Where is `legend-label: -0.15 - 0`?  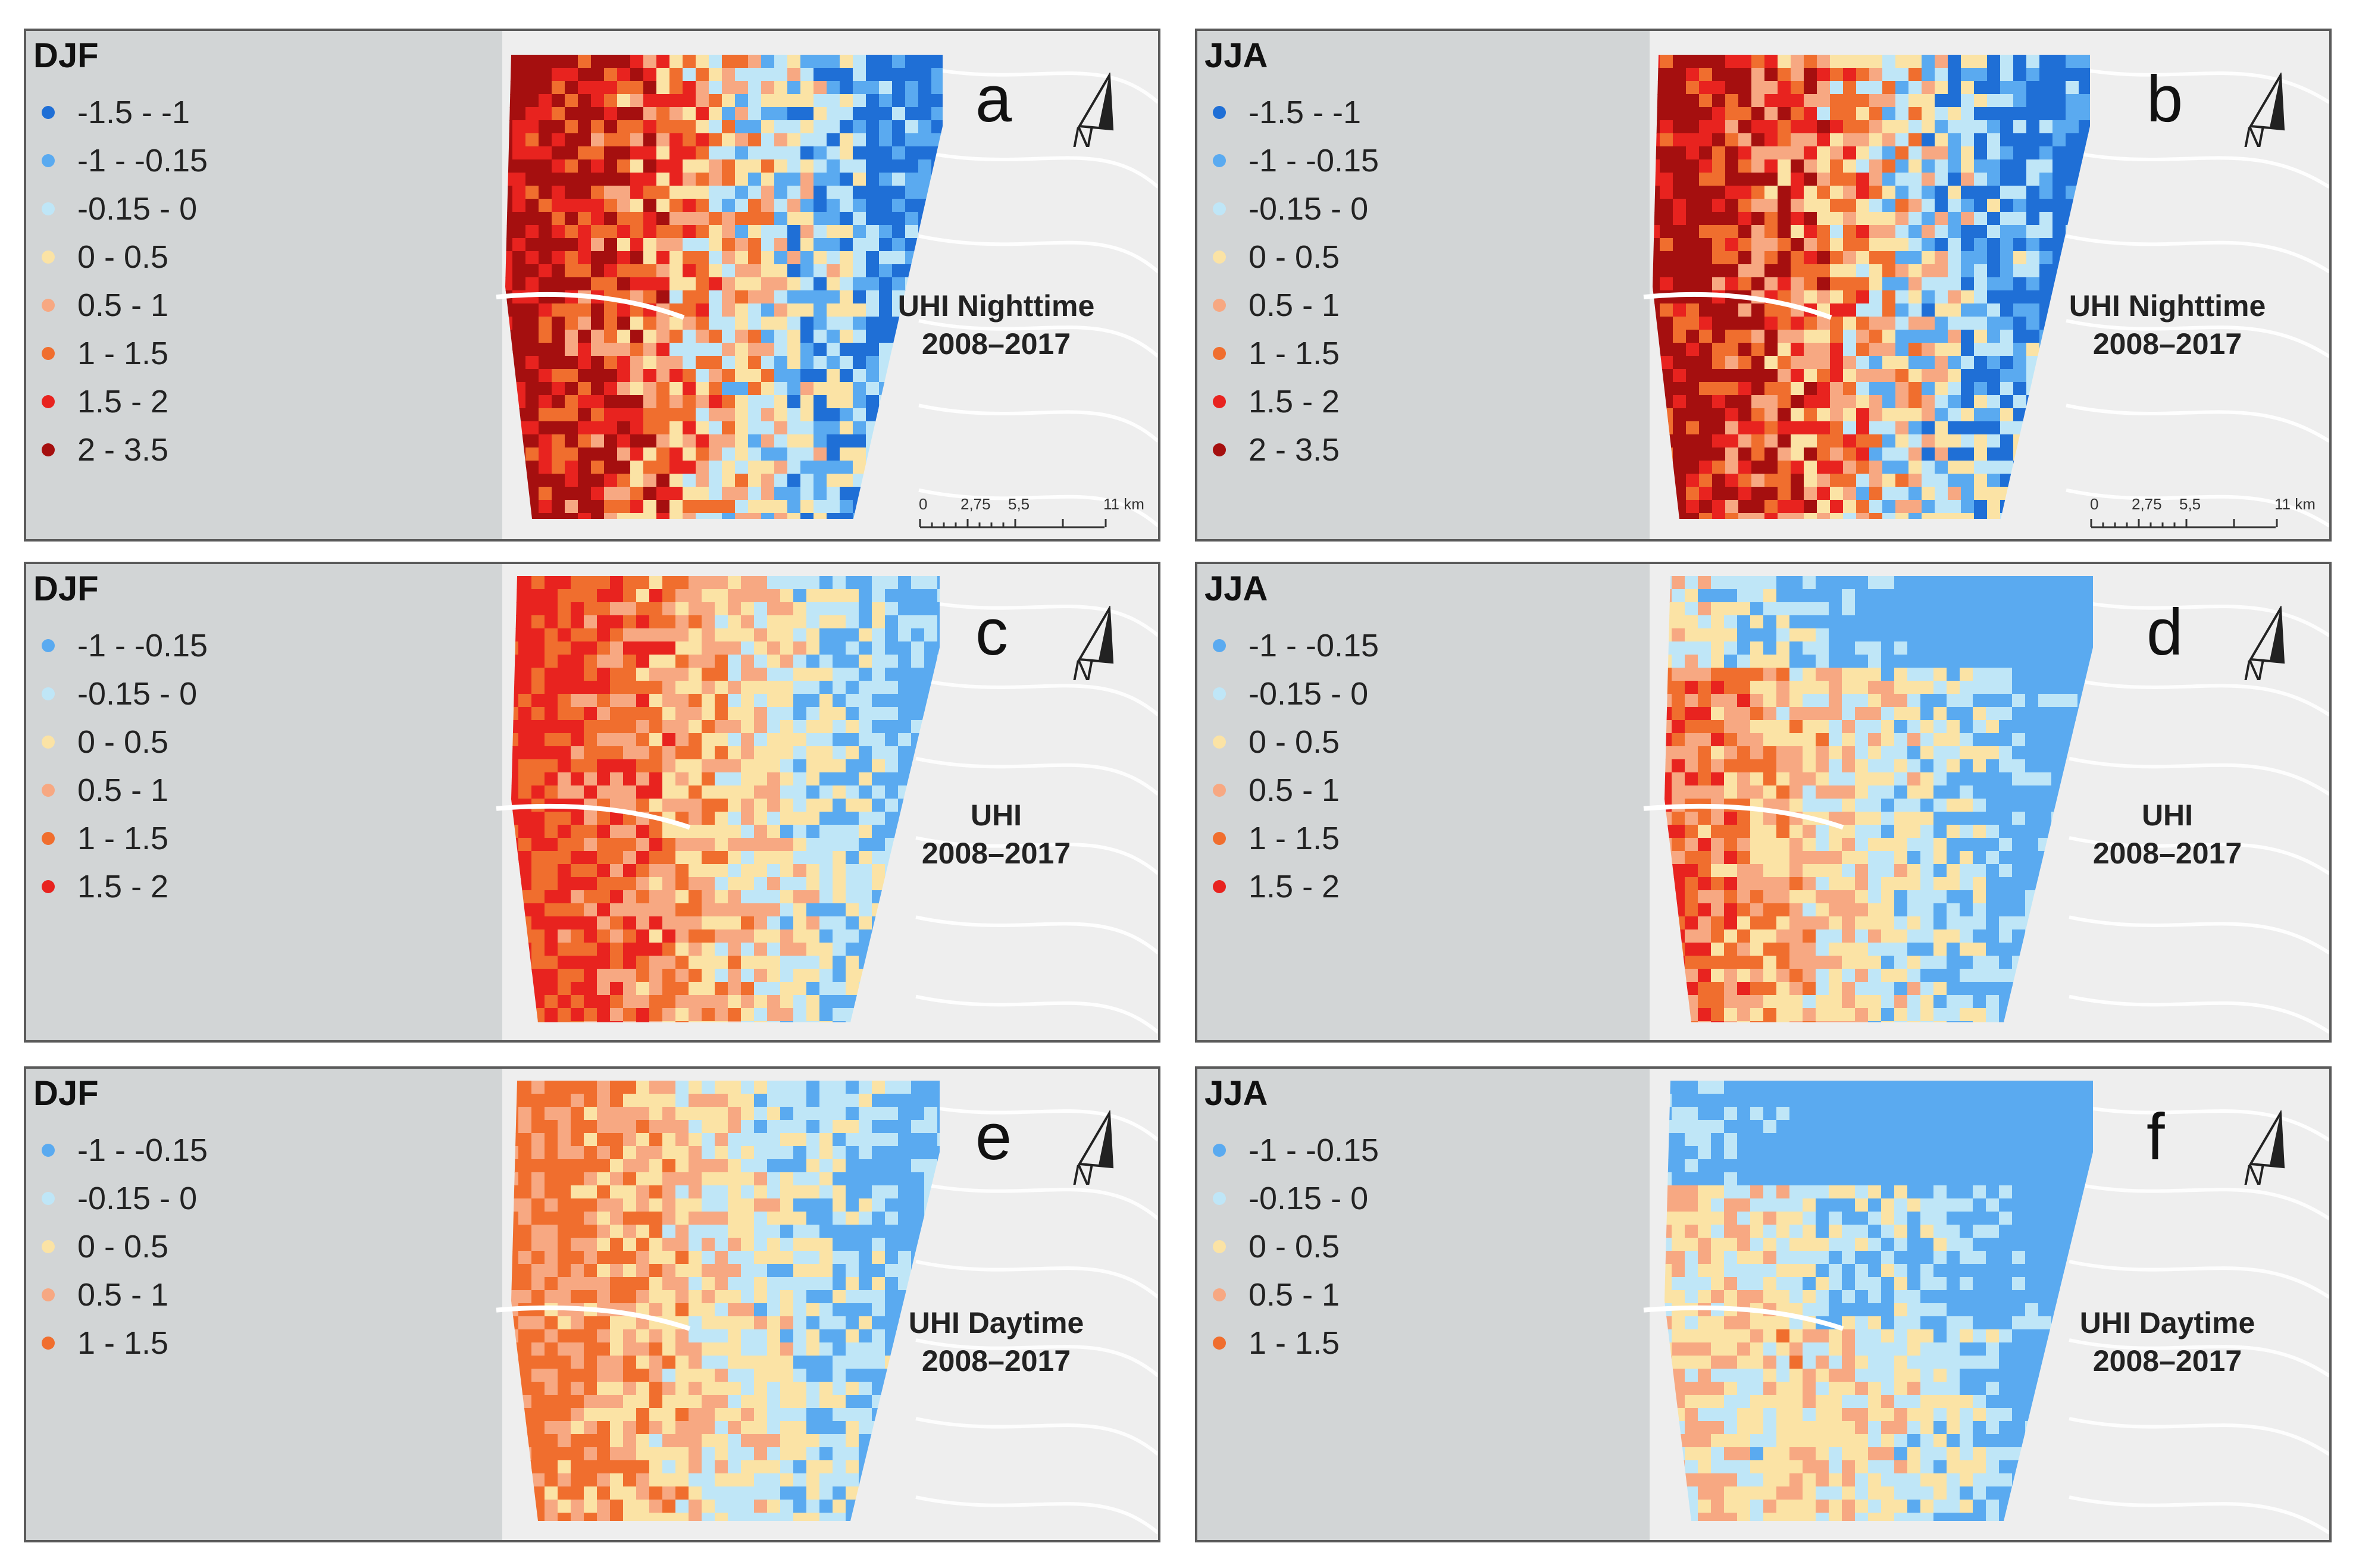
legend-label: -0.15 - 0 is located at coordinates (1309, 208).